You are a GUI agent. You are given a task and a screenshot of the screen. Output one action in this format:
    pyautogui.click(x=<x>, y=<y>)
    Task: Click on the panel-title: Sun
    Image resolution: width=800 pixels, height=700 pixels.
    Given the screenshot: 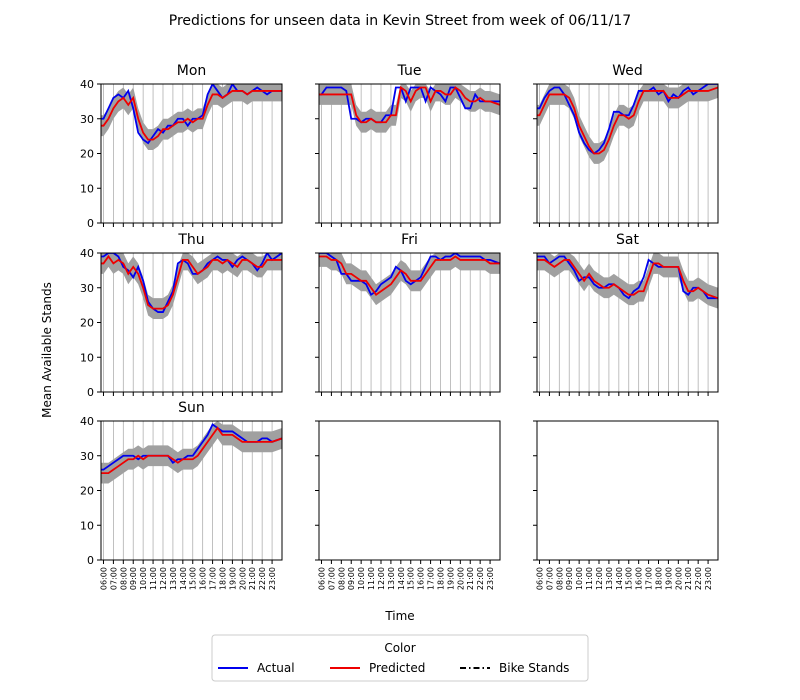 What is the action you would take?
    pyautogui.click(x=191, y=408)
    